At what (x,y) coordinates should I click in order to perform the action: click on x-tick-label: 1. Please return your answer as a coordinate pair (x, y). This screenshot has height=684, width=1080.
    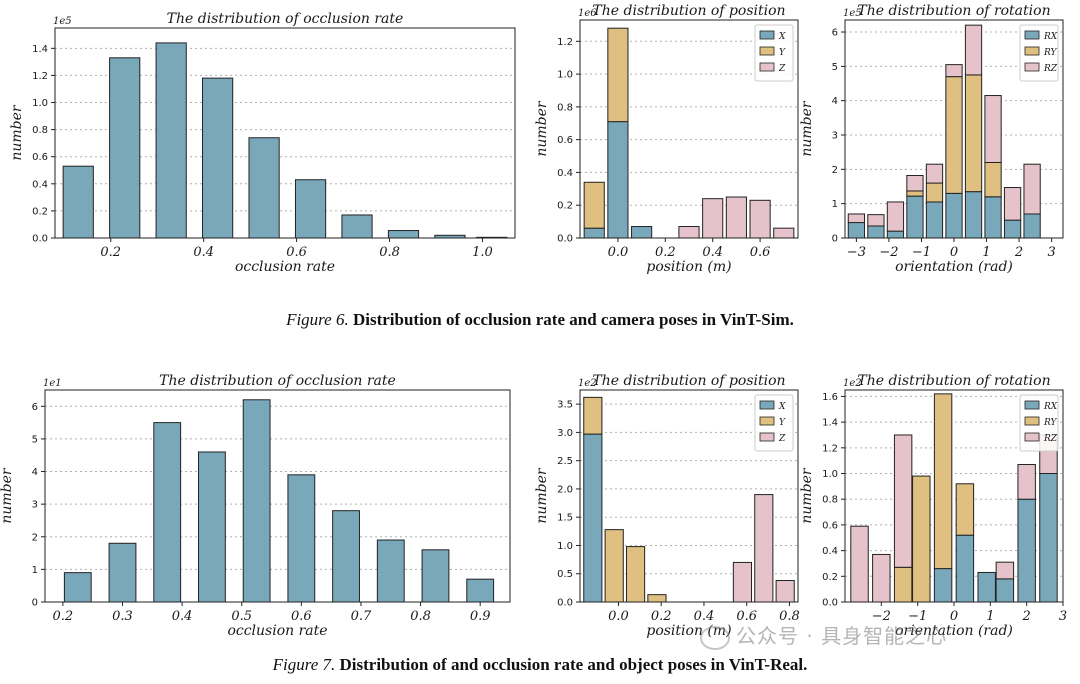
    Looking at the image, I should click on (990, 616).